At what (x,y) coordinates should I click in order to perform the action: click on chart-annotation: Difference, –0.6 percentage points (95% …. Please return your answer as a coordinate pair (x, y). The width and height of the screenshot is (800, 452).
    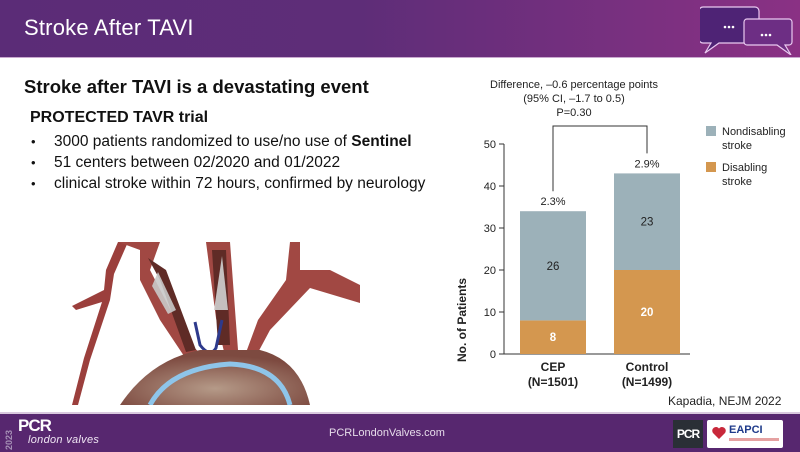
    Looking at the image, I should click on (574, 99).